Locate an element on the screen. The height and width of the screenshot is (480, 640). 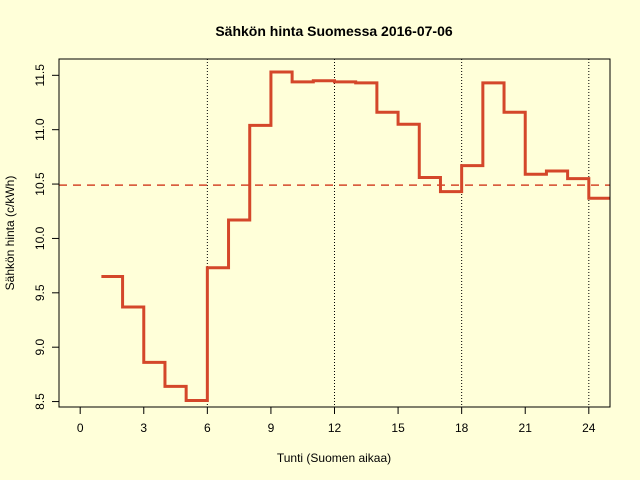
y-axis: 8.5 9.0 9.5 10.0 10.5 11.0 11.5 is located at coordinates (46, 237).